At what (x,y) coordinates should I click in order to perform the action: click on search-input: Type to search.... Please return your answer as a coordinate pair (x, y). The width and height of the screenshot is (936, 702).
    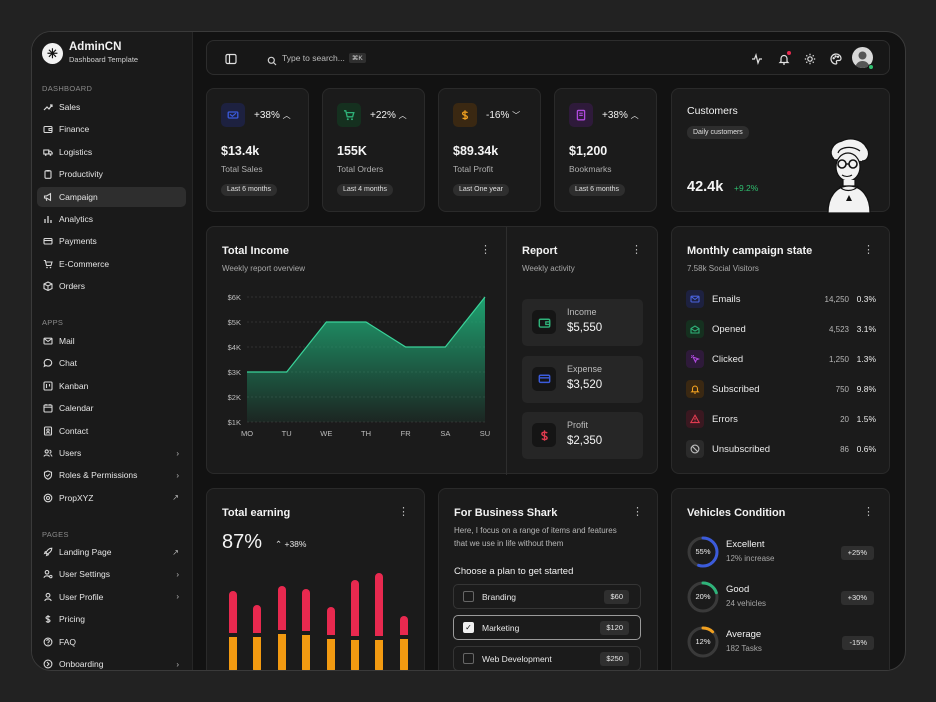
    Looking at the image, I should click on (313, 58).